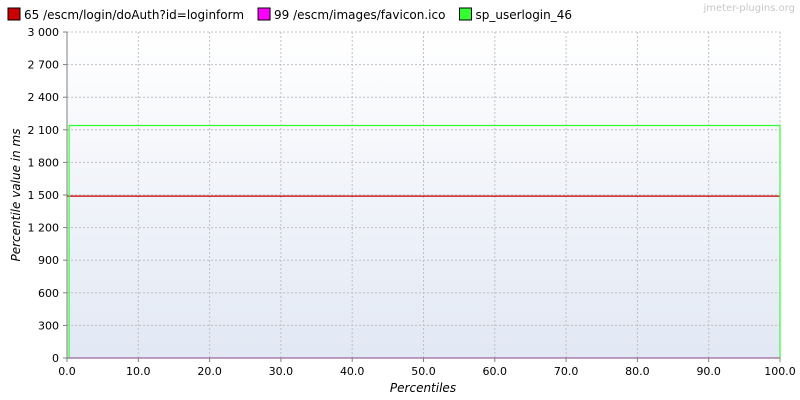 The width and height of the screenshot is (800, 400). I want to click on x-tick-label: 30.0, so click(281, 371).